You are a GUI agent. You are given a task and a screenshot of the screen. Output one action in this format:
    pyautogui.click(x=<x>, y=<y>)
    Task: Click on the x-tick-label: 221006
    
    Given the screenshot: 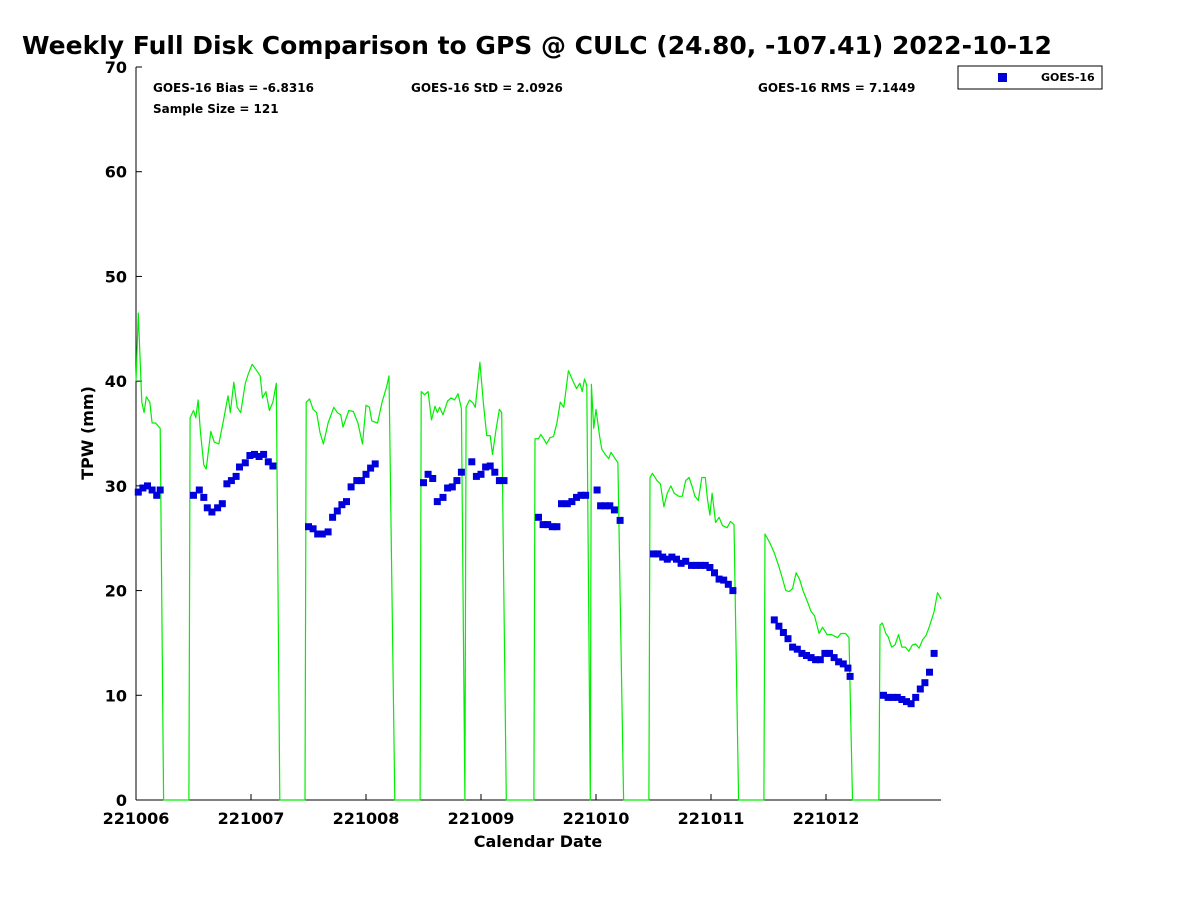 What is the action you would take?
    pyautogui.click(x=136, y=818)
    